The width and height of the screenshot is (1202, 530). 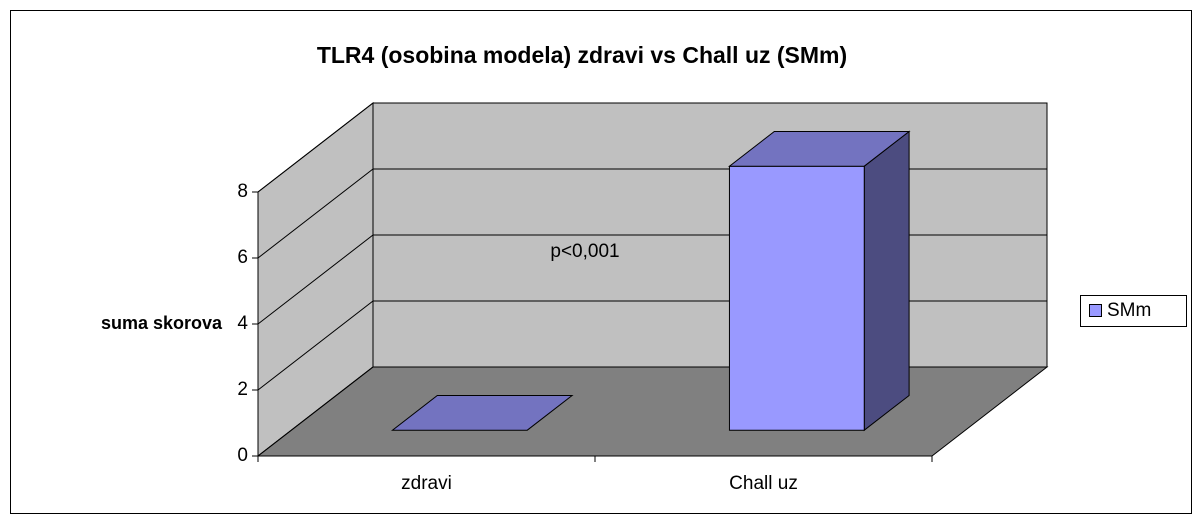 What do you see at coordinates (426, 483) in the screenshot?
I see `x-tick-label: zdravi` at bounding box center [426, 483].